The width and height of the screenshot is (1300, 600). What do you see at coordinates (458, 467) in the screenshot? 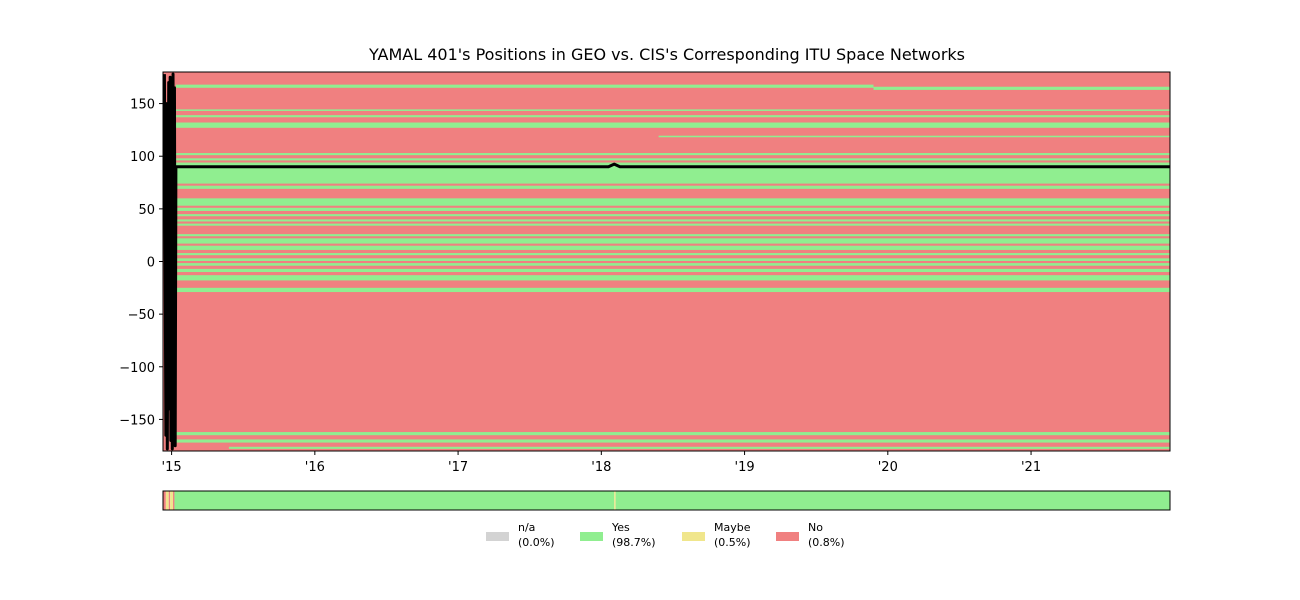
I see `x-tick-label: '17` at bounding box center [458, 467].